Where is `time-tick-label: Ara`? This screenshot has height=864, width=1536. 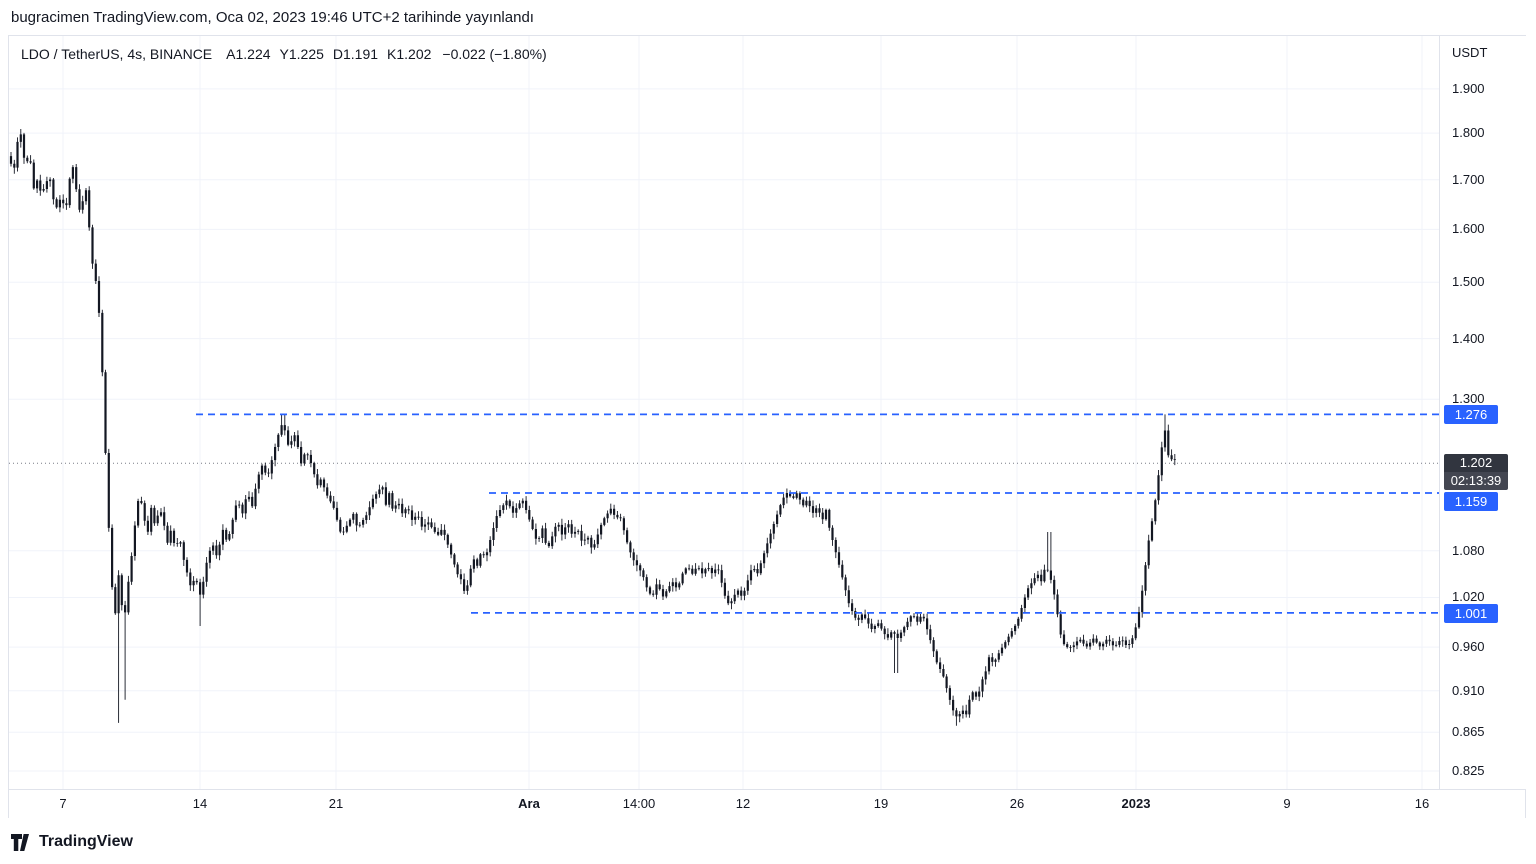
time-tick-label: Ara is located at coordinates (529, 803).